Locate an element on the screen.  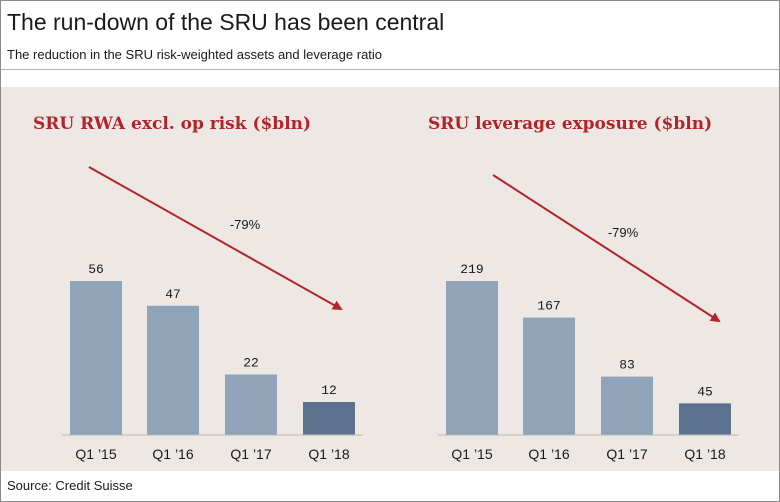
data-label: 56 is located at coordinates (96, 269).